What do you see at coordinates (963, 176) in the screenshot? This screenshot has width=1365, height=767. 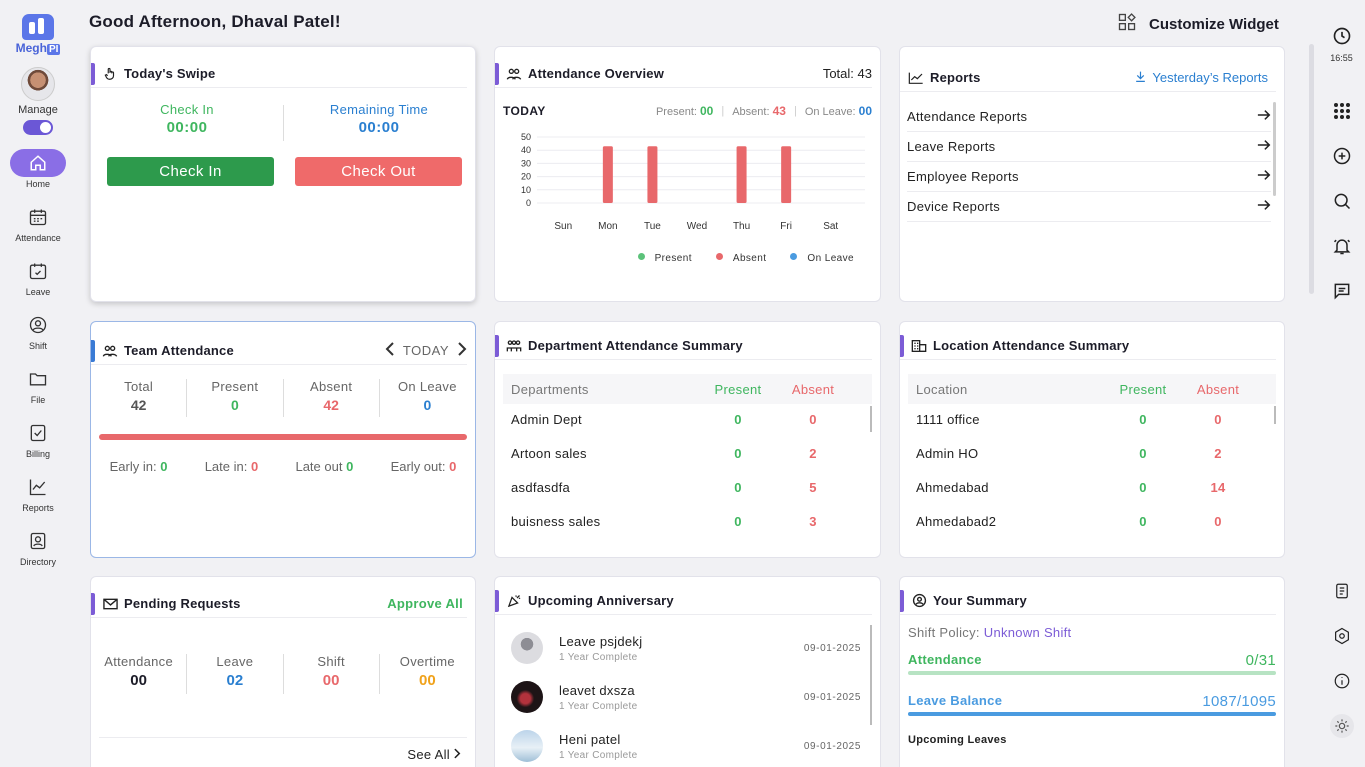 I see `report-item-label: Employee Reports` at bounding box center [963, 176].